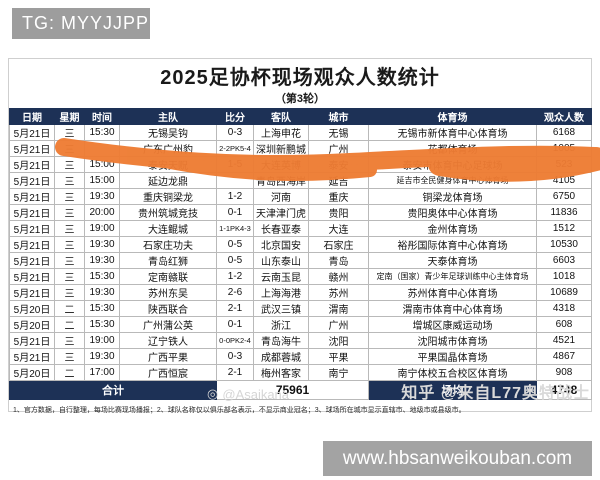 This screenshot has width=600, height=480. I want to click on table-cell: 平果国晶体育场, so click(452, 356).